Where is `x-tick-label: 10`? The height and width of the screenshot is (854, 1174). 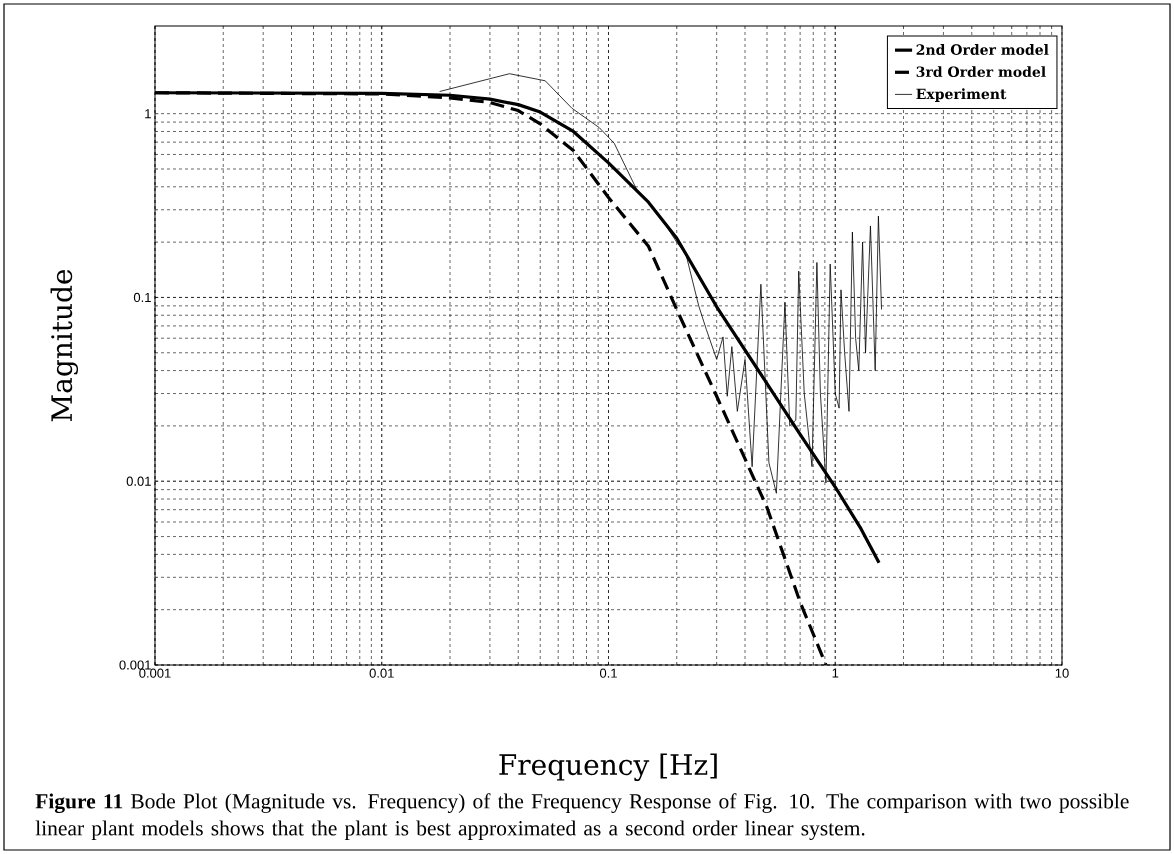
x-tick-label: 10 is located at coordinates (1062, 673).